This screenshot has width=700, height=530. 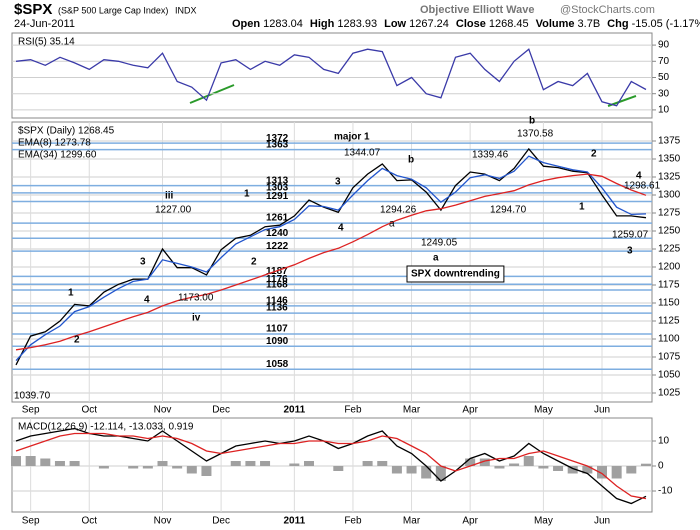 What do you see at coordinates (196, 318) in the screenshot?
I see `annotation: iv` at bounding box center [196, 318].